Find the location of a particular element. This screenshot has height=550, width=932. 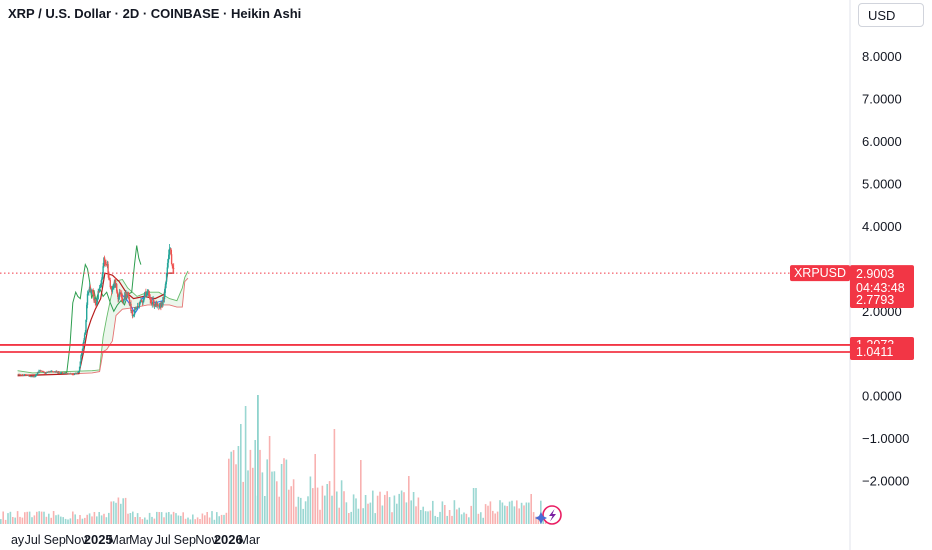

sparkle-icon is located at coordinates (541, 518).